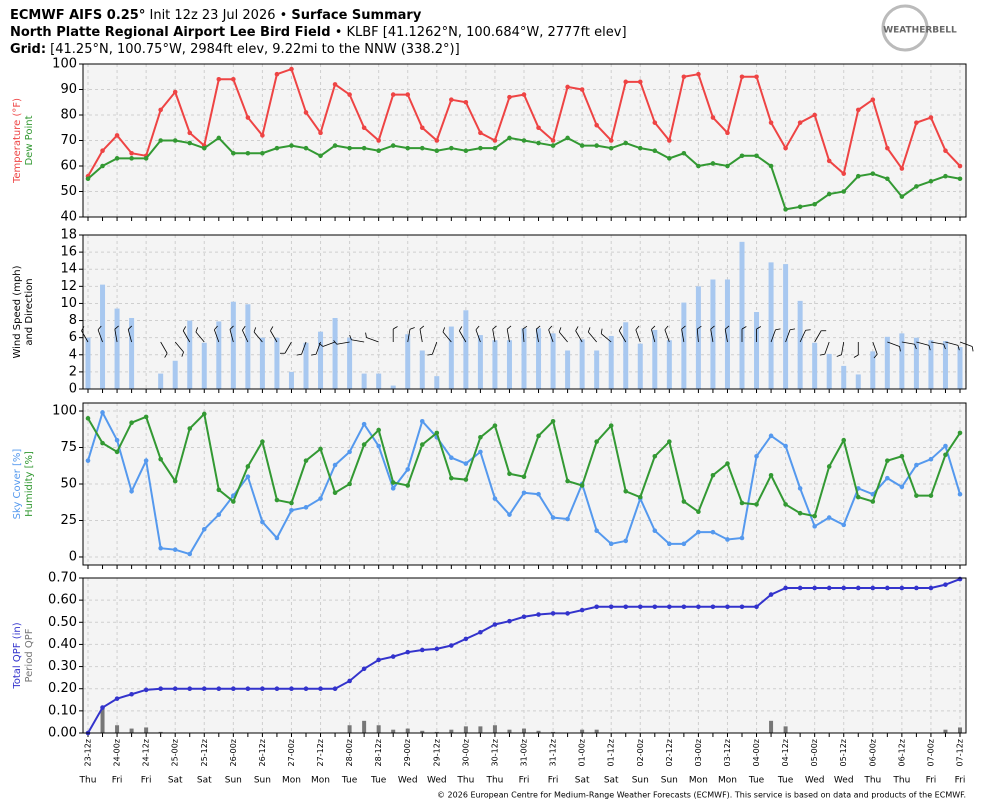 The width and height of the screenshot is (984, 808). I want to click on day-label: Fri, so click(146, 781).